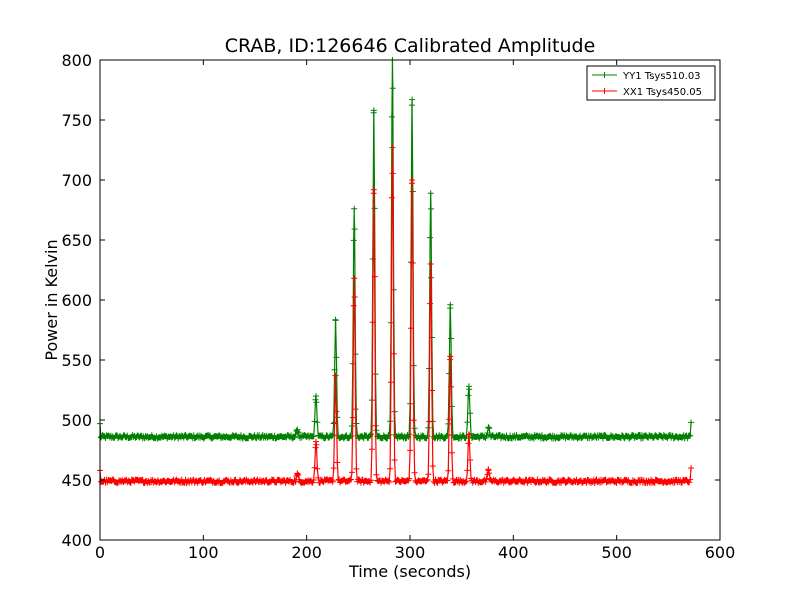  What do you see at coordinates (604, 91) in the screenshot?
I see `legend-marker-xx1` at bounding box center [604, 91].